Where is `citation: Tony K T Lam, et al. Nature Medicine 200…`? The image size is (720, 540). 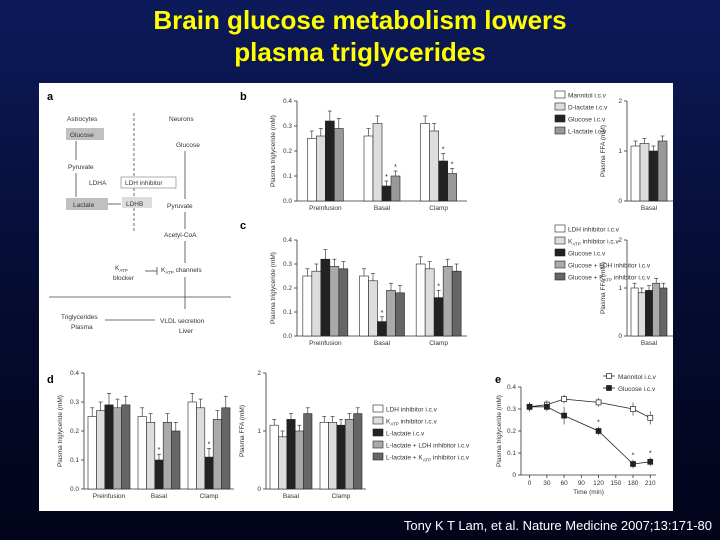 citation: Tony K T Lam, et al. Nature Medicine 200… is located at coordinates (557, 525).